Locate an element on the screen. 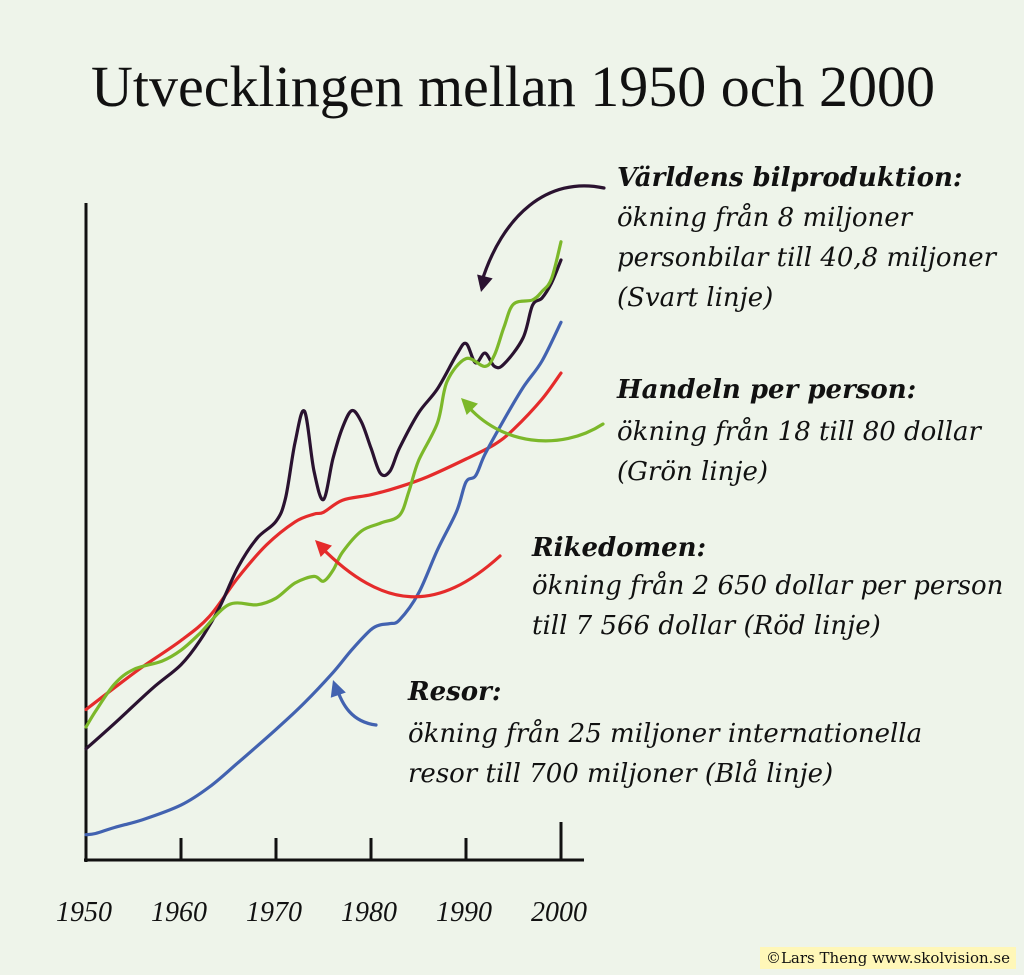 This screenshot has height=975, width=1024. x-tick-label-1950: 1950 is located at coordinates (84, 912).